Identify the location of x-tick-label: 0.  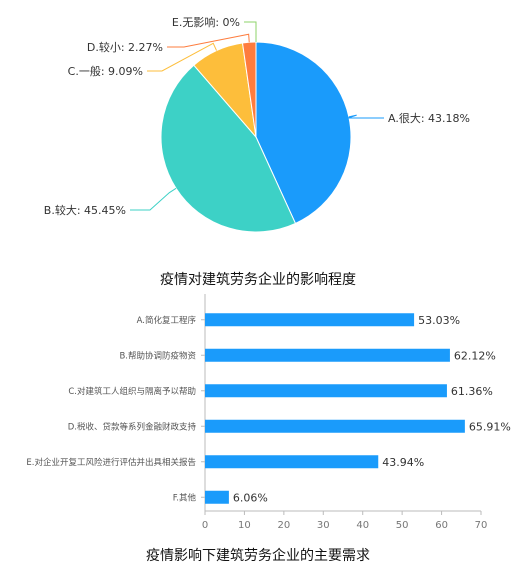
(205, 525).